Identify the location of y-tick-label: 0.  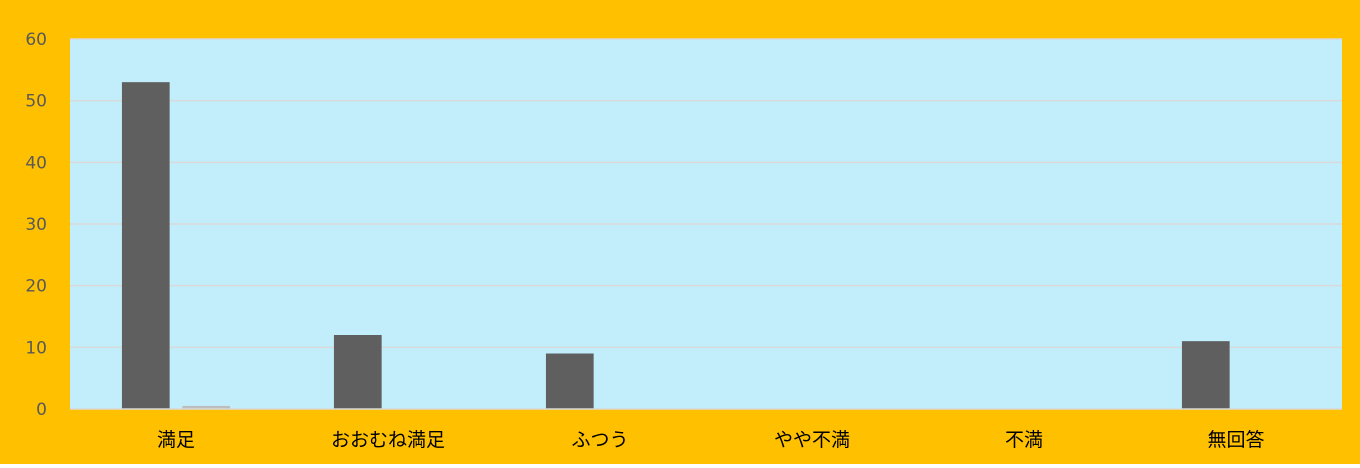
(41, 410).